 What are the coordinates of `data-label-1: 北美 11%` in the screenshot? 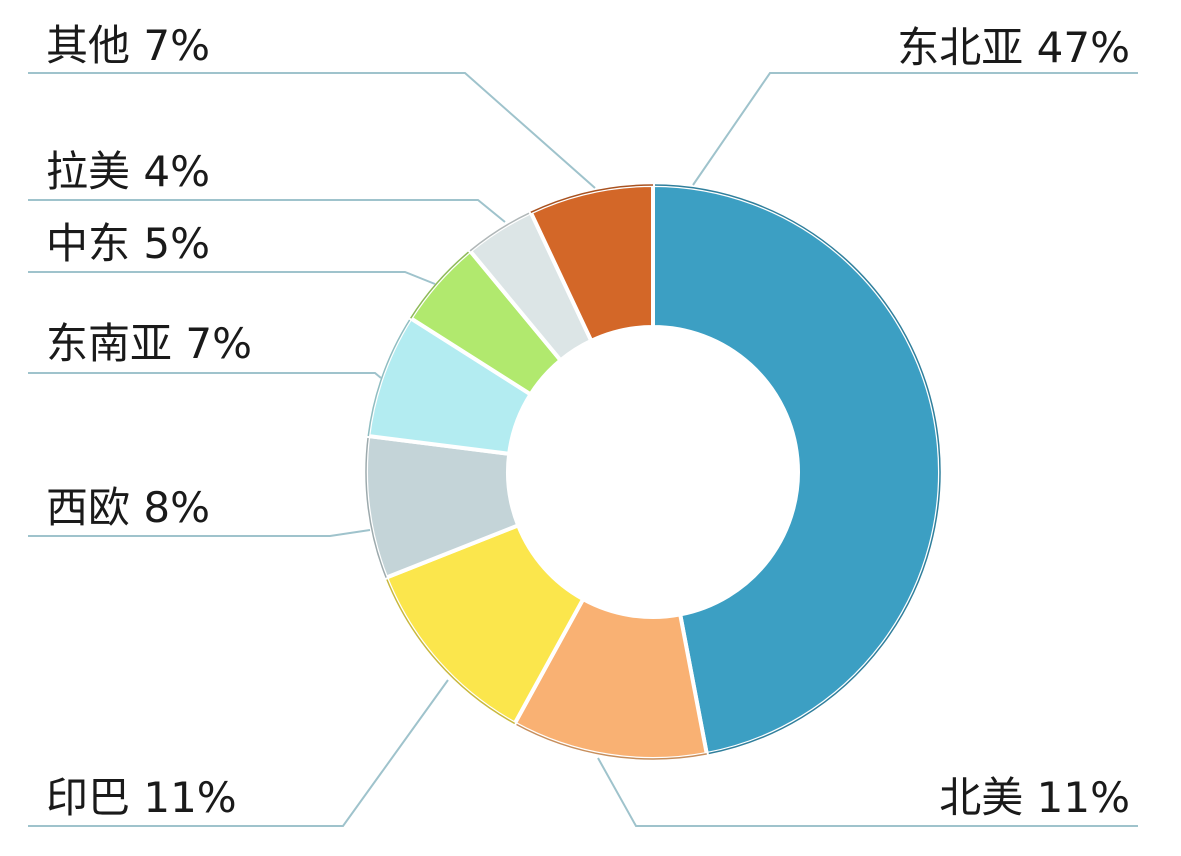 It's located at (1034, 797).